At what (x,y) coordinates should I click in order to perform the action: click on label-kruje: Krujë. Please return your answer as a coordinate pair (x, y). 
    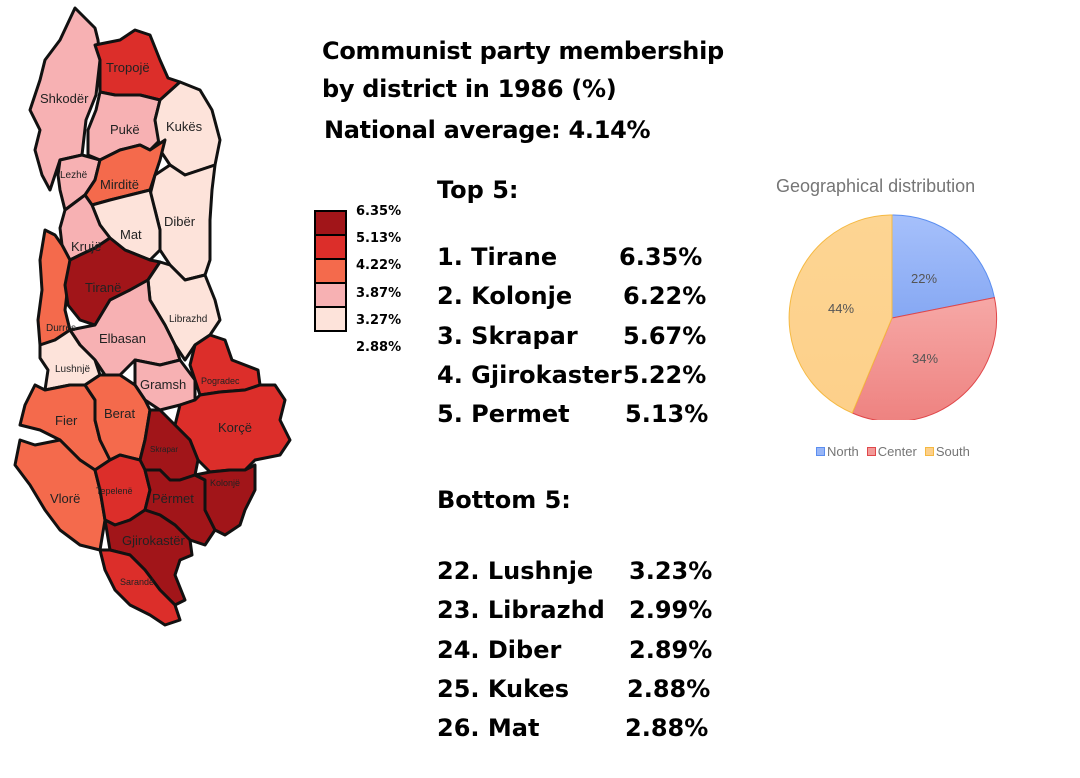
    Looking at the image, I should click on (86, 246).